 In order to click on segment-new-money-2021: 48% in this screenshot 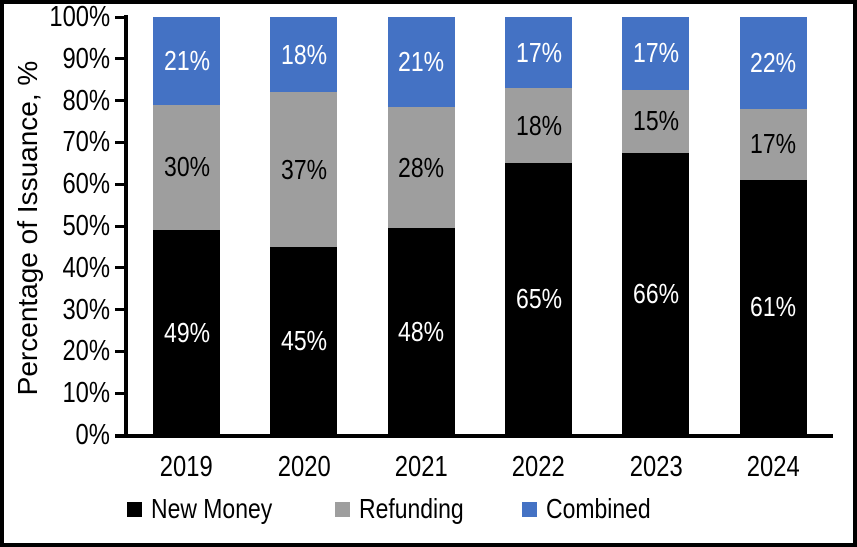, I will do `click(421, 331)`.